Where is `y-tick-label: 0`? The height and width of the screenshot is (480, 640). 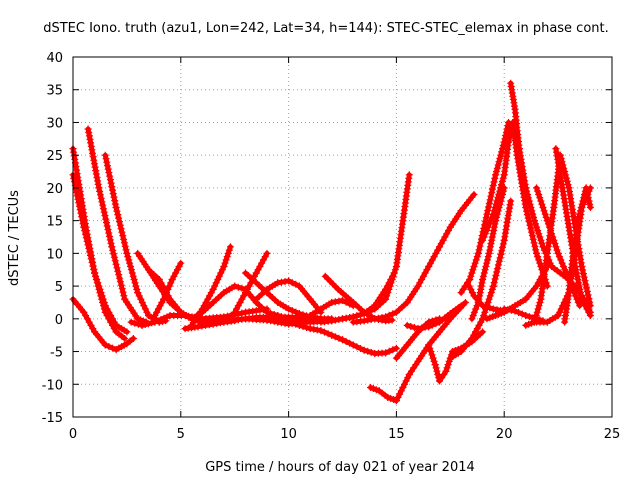 y-tick-label: 0 is located at coordinates (59, 320).